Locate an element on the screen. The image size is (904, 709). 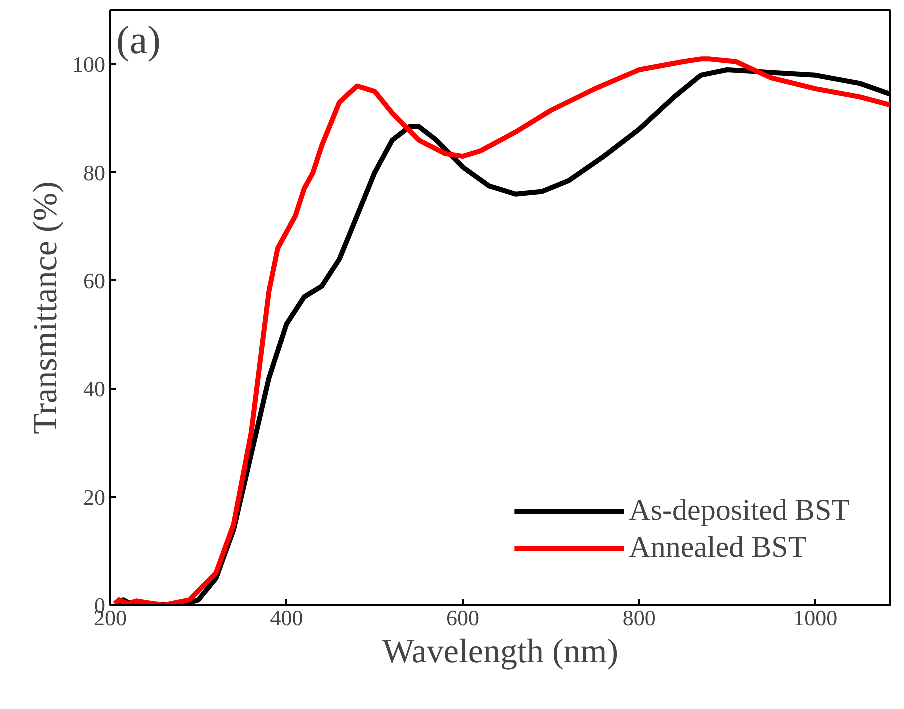
x-tick-label: 600 is located at coordinates (463, 618).